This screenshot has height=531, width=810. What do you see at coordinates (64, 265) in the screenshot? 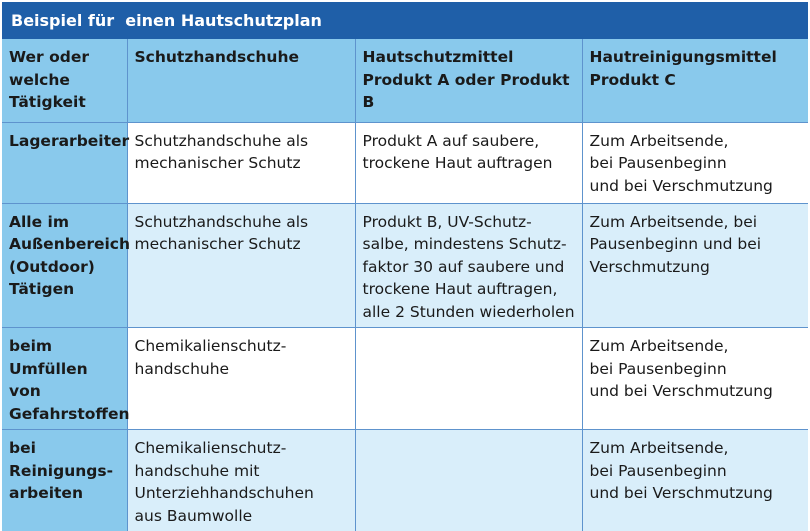
I see `row-who: Alle im Außenbereich (Outdoor) Tätigen` at bounding box center [64, 265].